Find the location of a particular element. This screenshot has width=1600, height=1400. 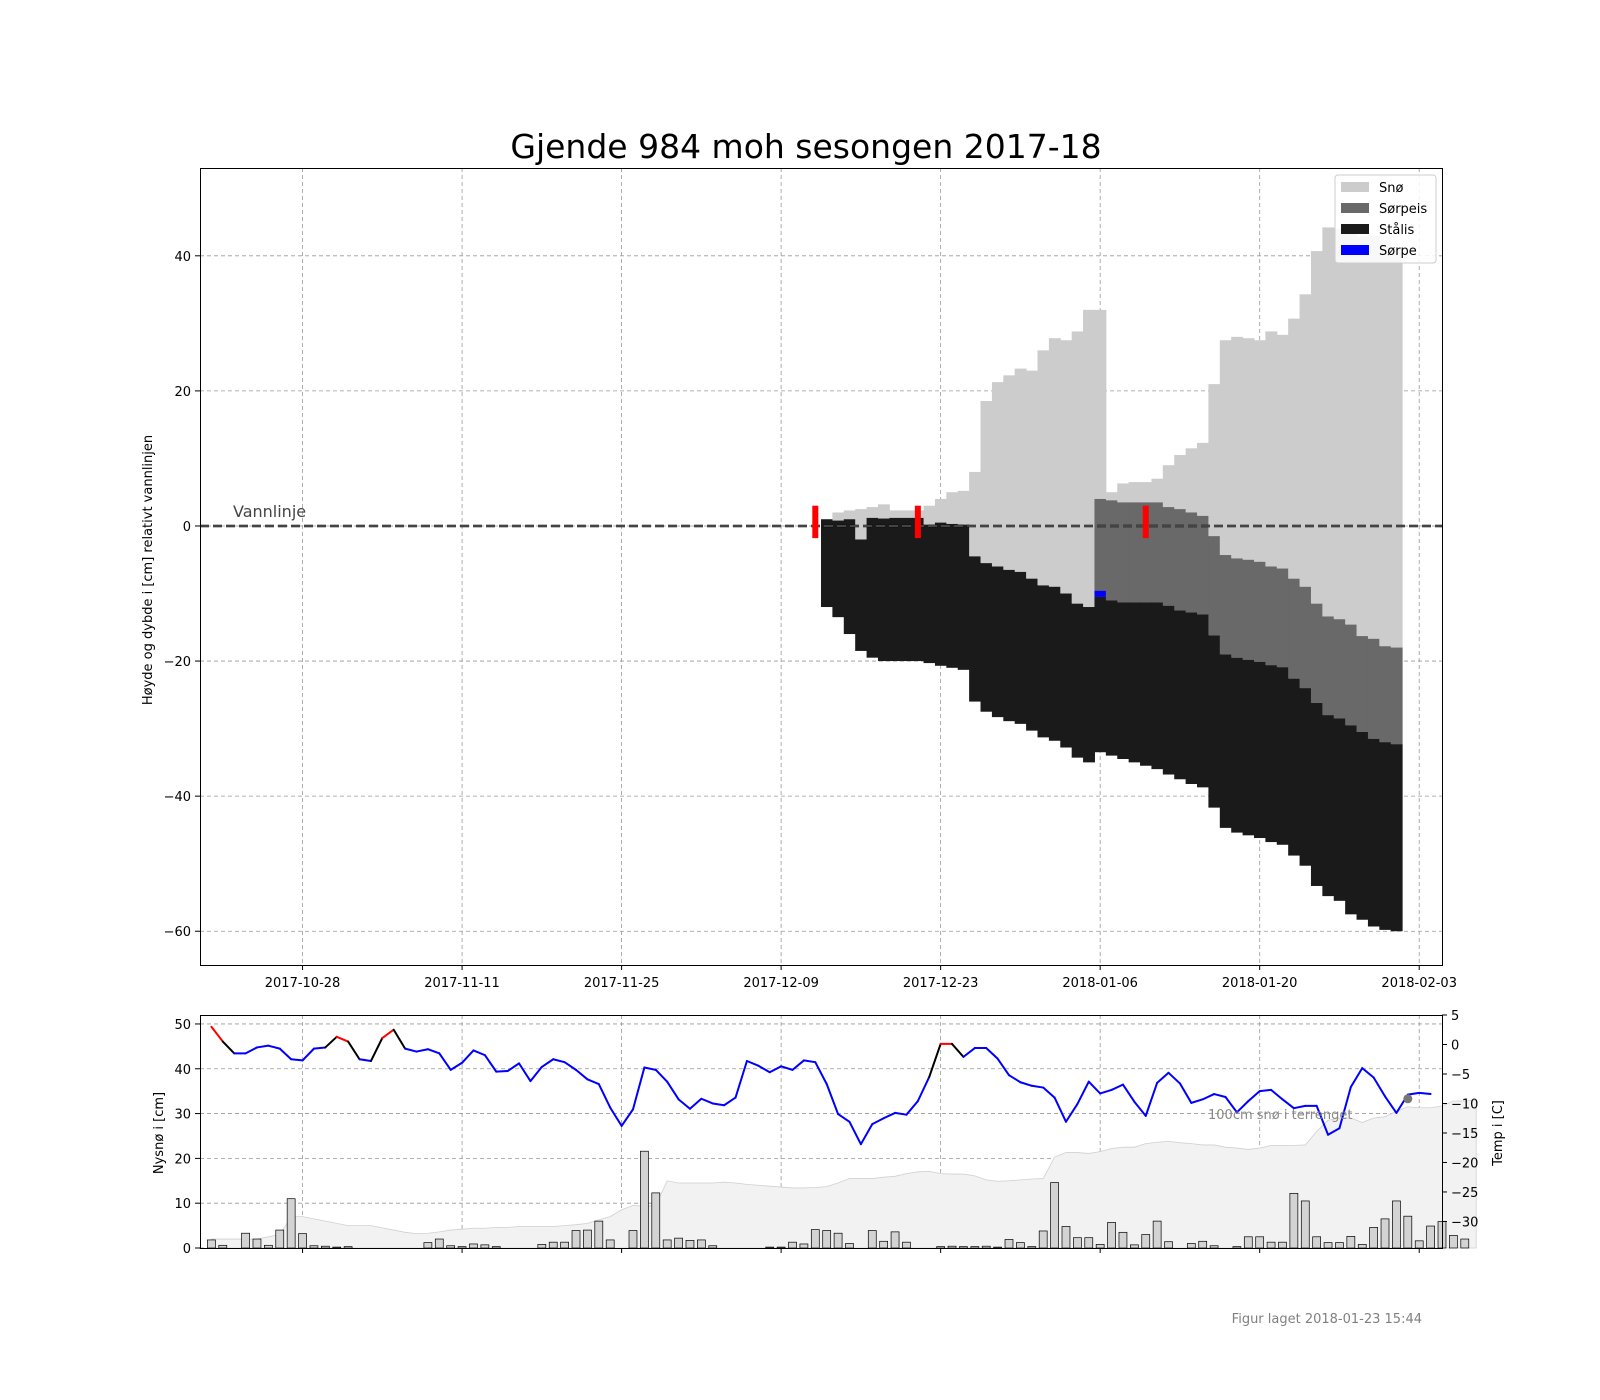

bottom-y-tick-label-right: 0 is located at coordinates (1455, 1045).